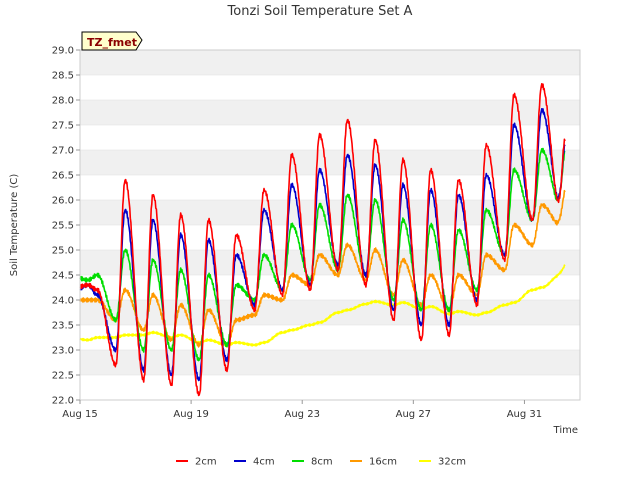  I want to click on series-line-32cm, so click(322, 305).